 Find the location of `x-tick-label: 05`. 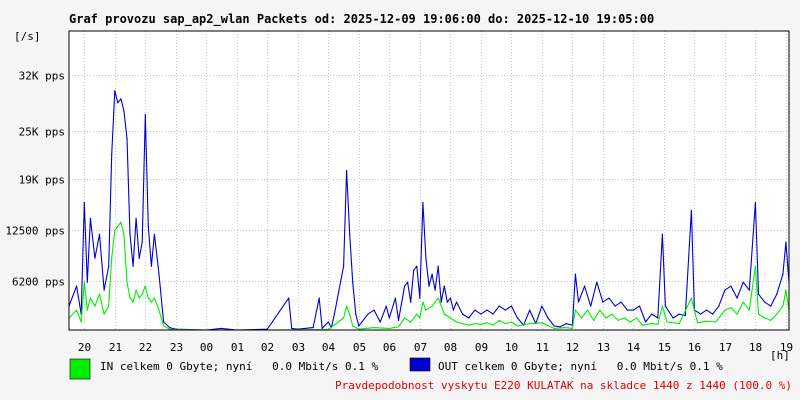

x-tick-label: 05 is located at coordinates (359, 347).